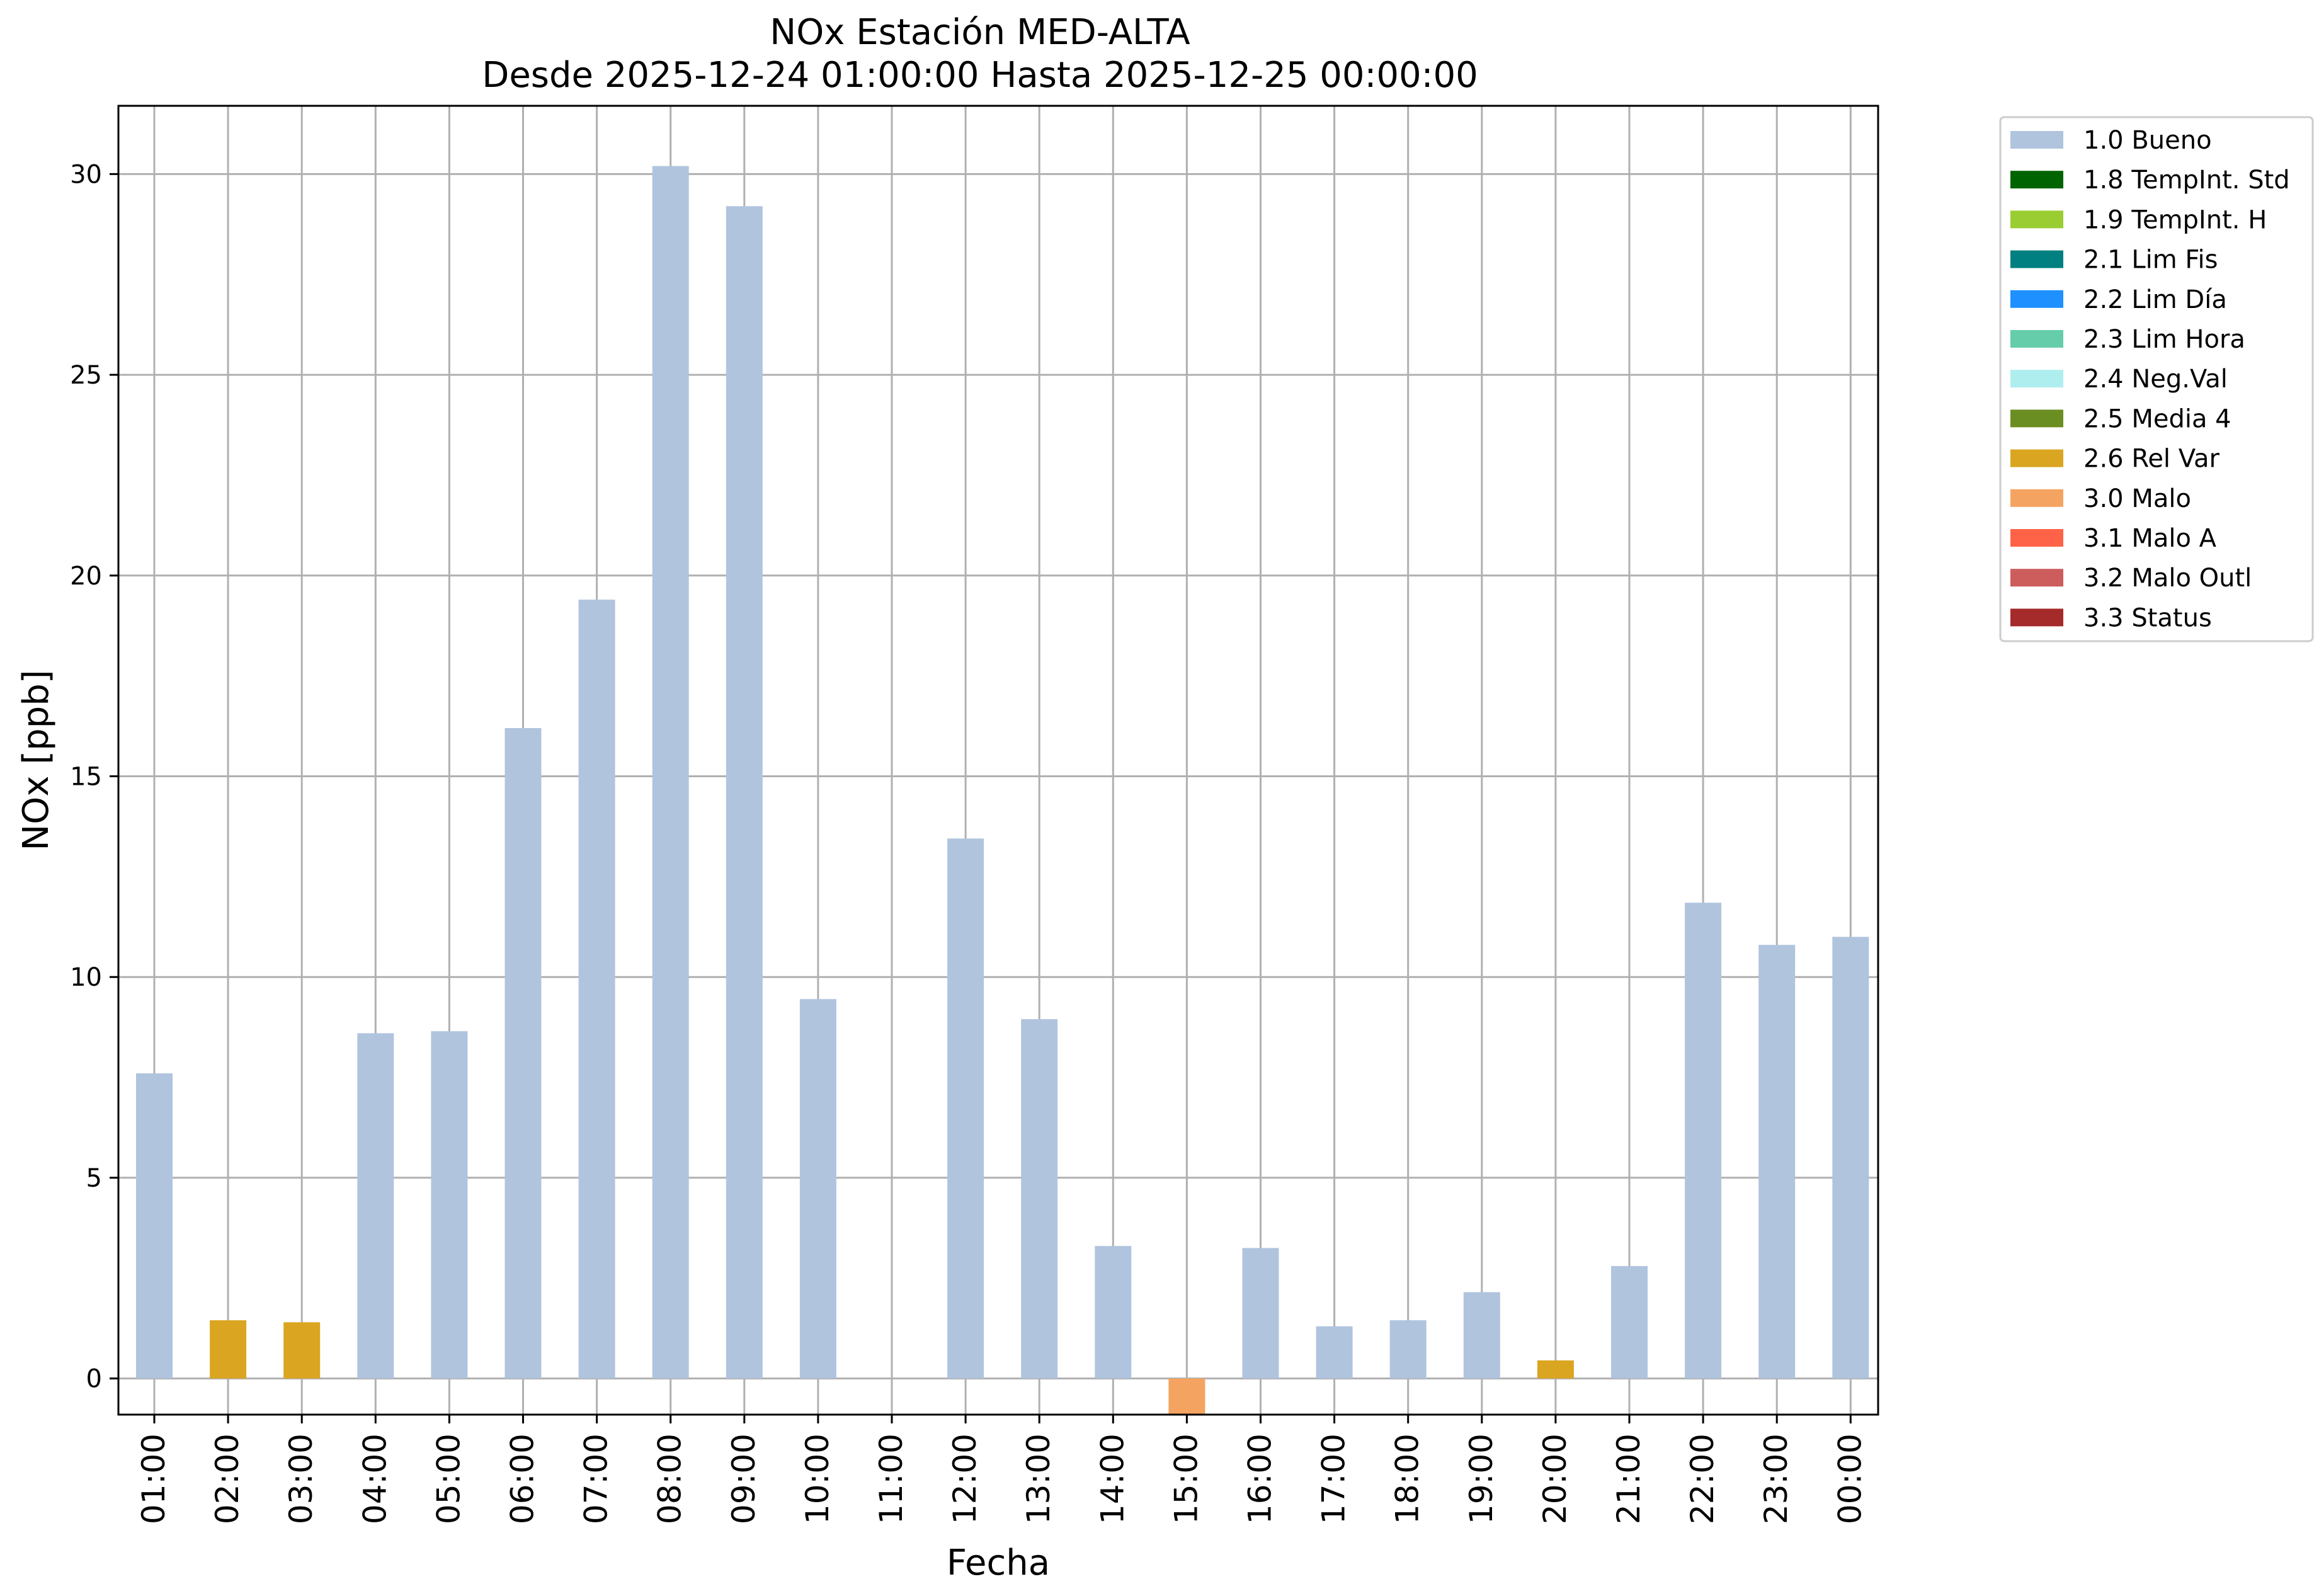 This screenshot has height=1596, width=2319. Describe the element at coordinates (596, 1479) in the screenshot. I see `x-tick-label: 07:00` at that location.